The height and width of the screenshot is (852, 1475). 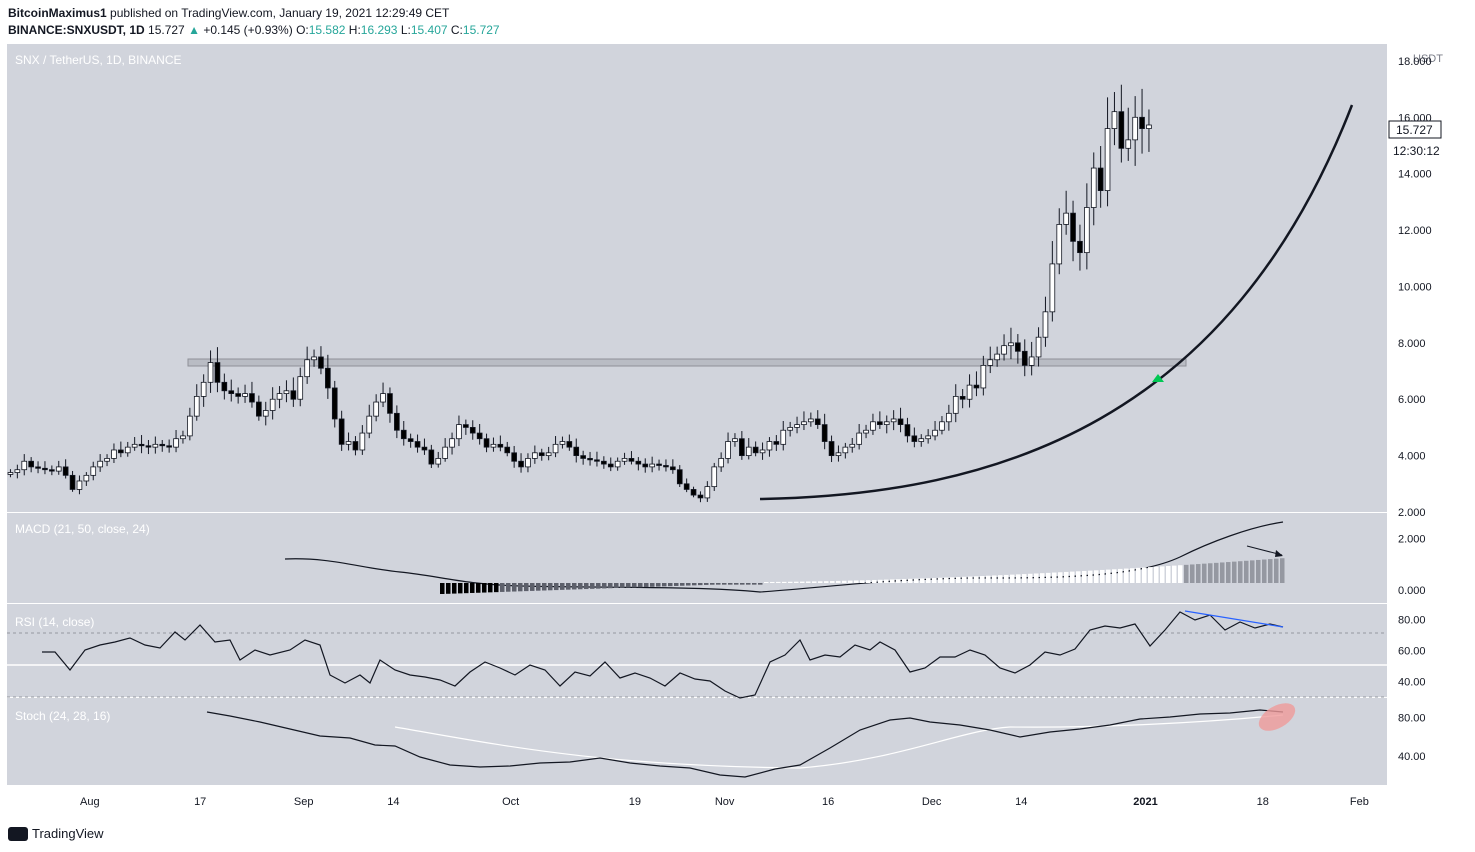 What do you see at coordinates (663, 655) in the screenshot?
I see `rsi-line` at bounding box center [663, 655].